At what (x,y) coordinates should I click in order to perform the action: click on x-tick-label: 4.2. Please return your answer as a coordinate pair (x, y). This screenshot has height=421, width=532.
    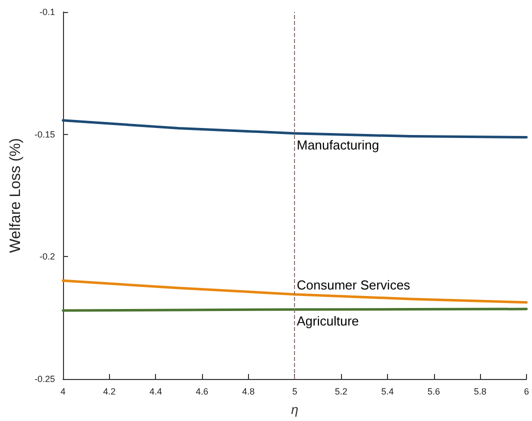
    Looking at the image, I should click on (109, 391).